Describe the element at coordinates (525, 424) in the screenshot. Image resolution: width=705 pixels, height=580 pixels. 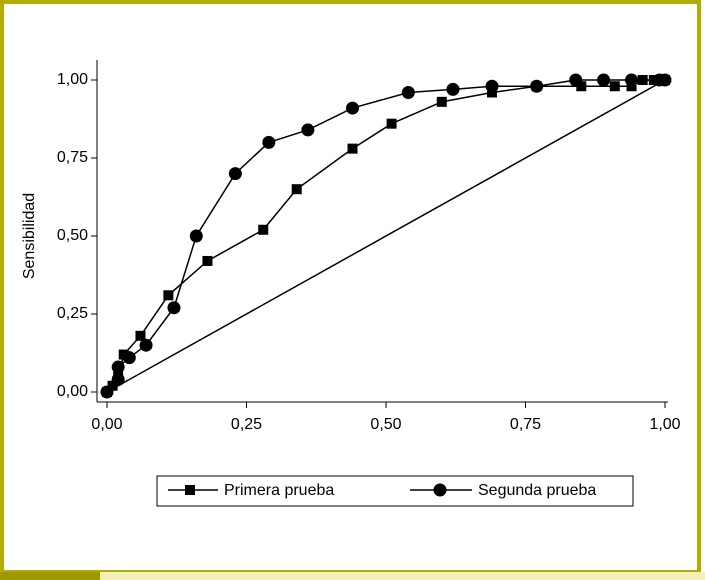
I see `x-tick-label: 0,75` at that location.